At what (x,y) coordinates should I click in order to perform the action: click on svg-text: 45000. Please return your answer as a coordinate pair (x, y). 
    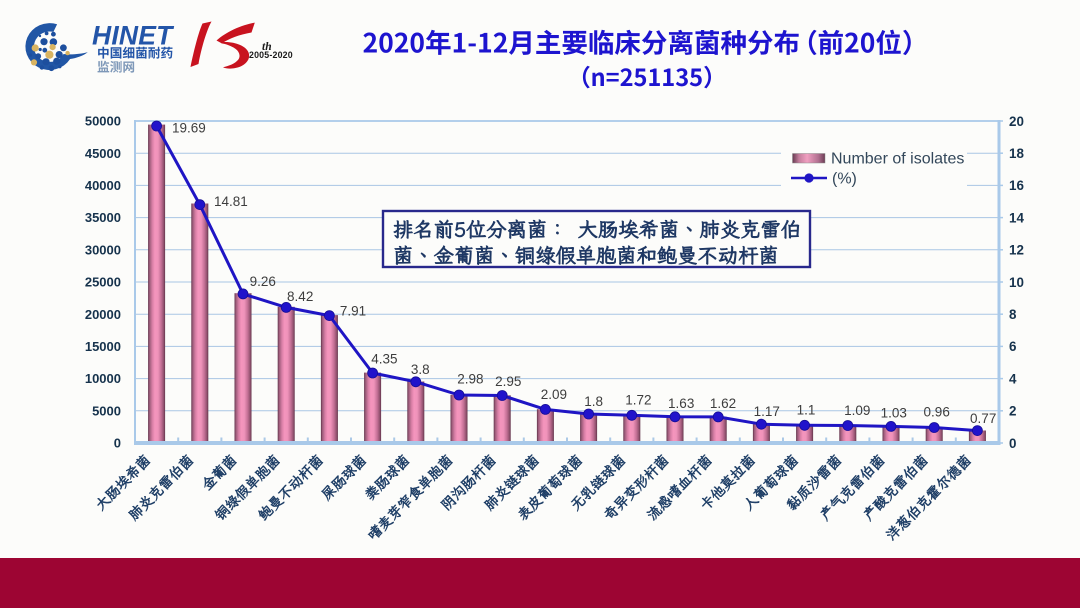
    Looking at the image, I should click on (103, 153).